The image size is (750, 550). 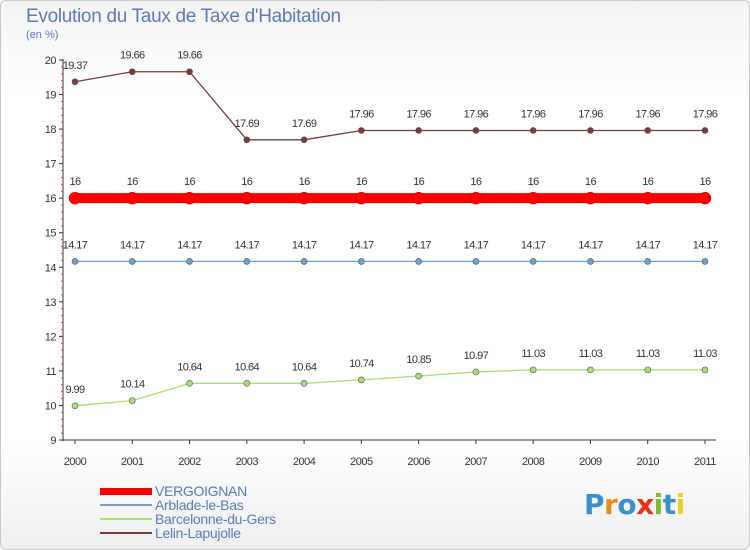 What do you see at coordinates (53, 441) in the screenshot?
I see `y-tick-label: 9` at bounding box center [53, 441].